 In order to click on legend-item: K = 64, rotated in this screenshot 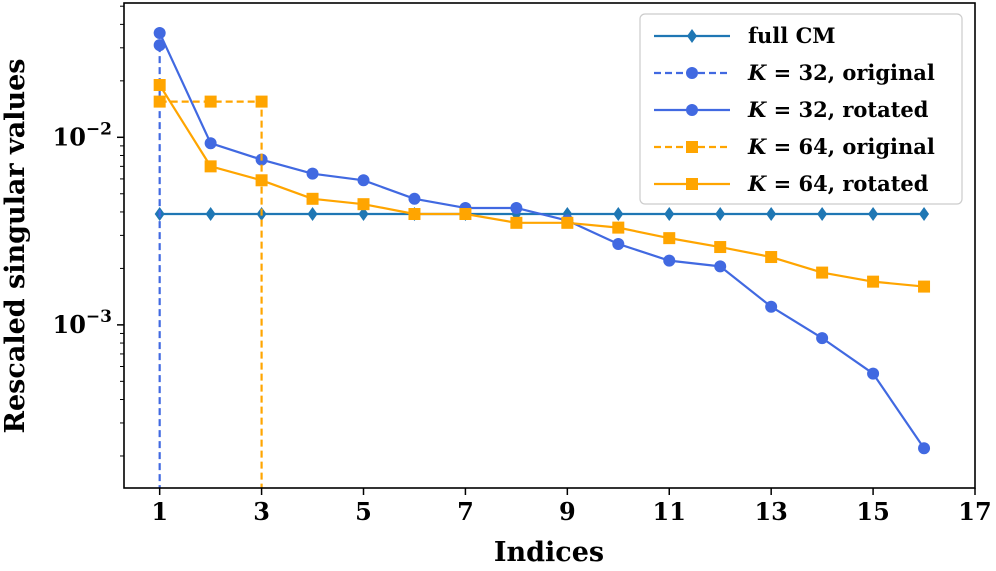, I will do `click(791, 183)`.